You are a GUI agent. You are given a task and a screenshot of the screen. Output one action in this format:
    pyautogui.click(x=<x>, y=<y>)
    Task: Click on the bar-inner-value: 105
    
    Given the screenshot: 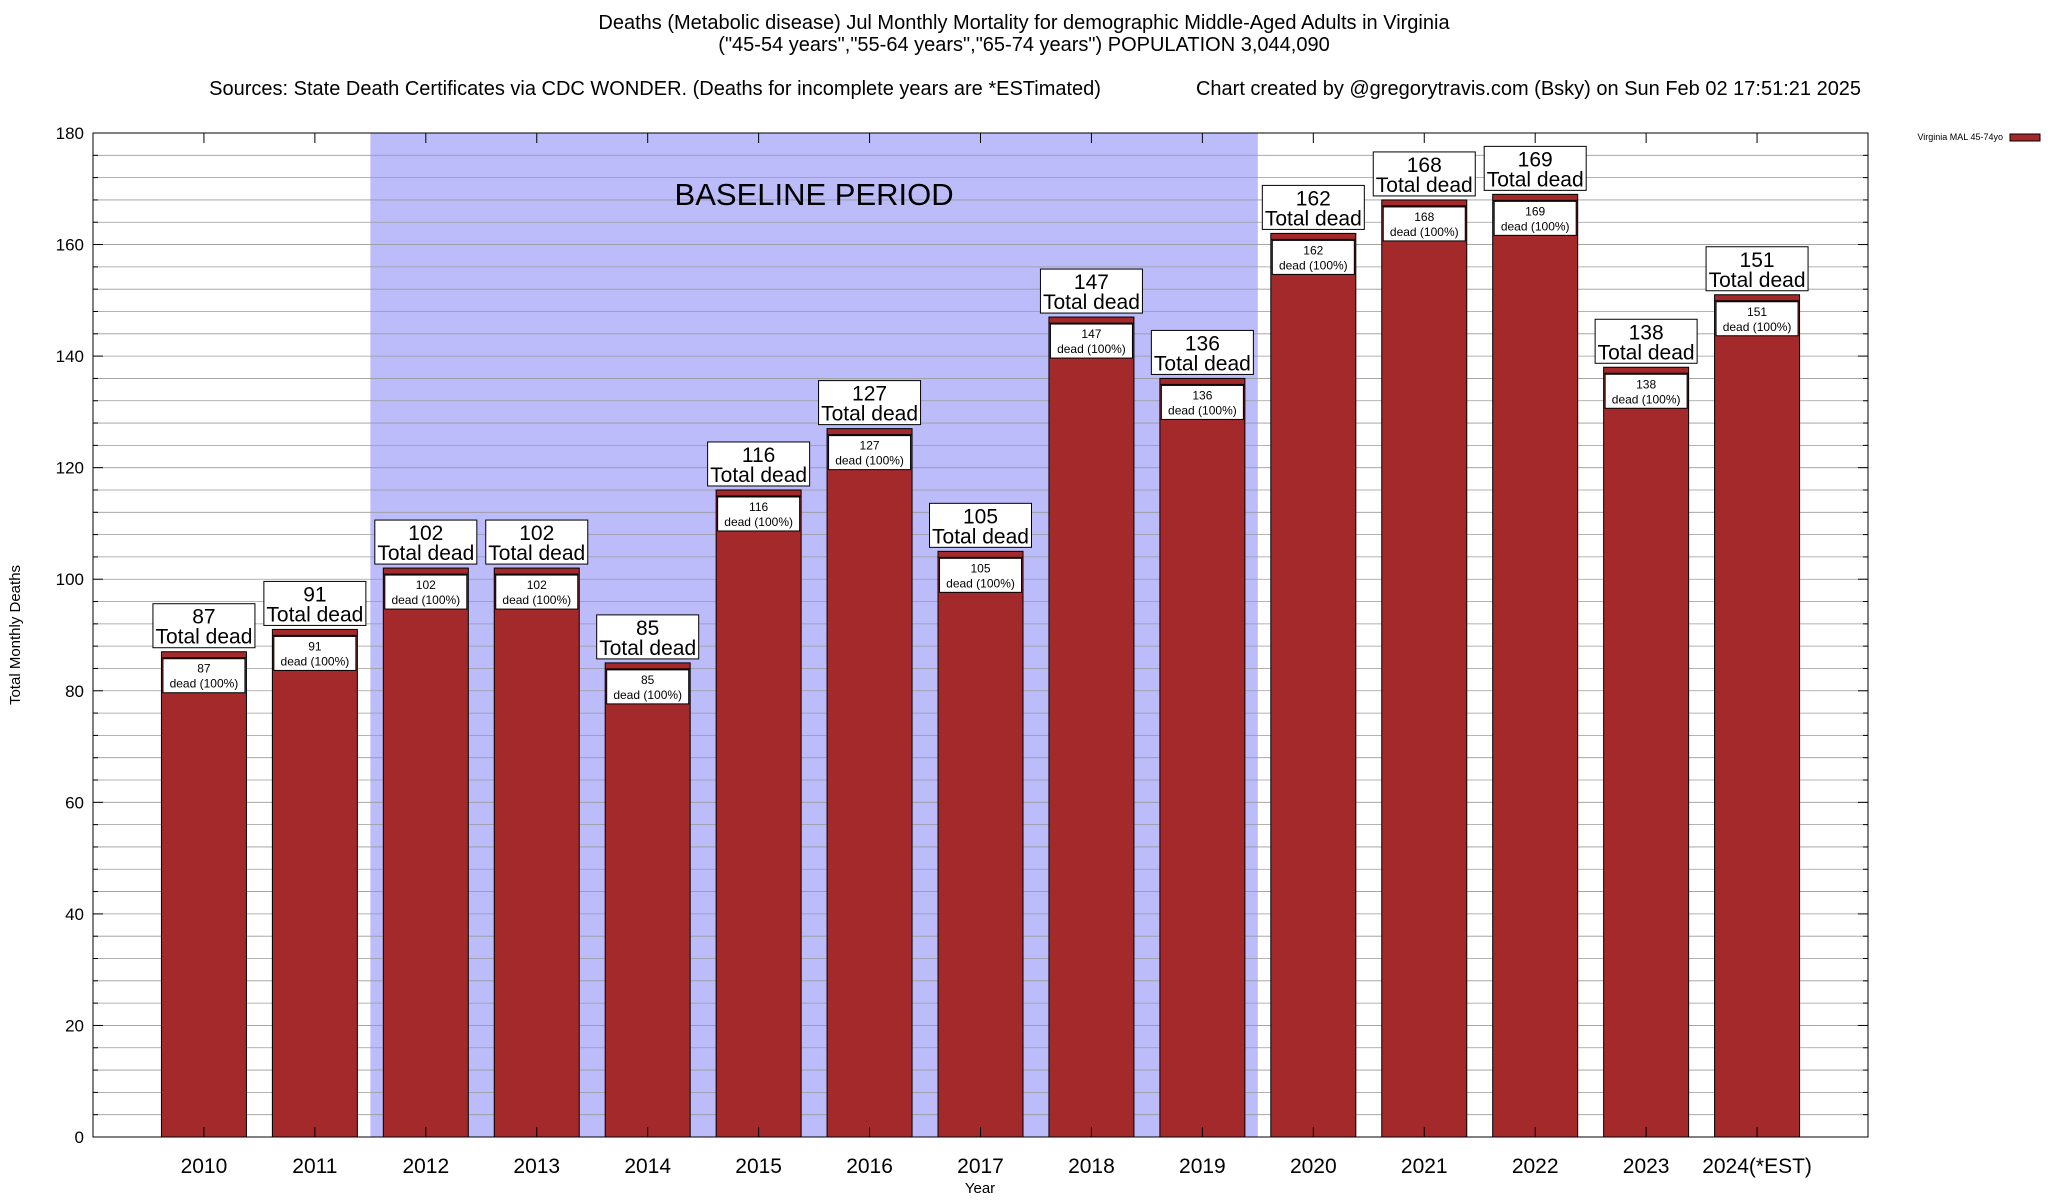 What is the action you would take?
    pyautogui.click(x=980, y=568)
    